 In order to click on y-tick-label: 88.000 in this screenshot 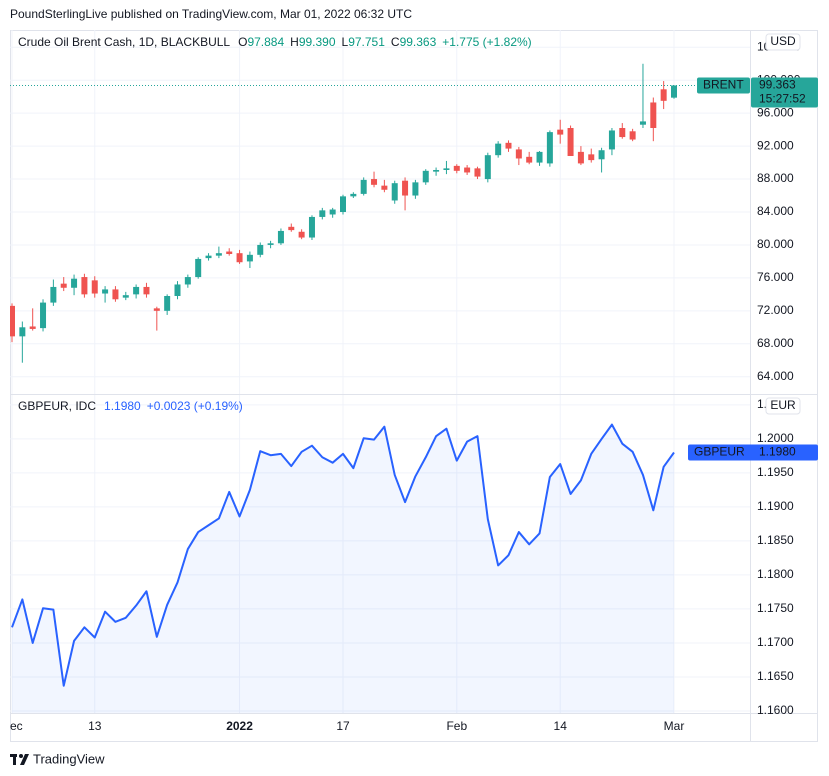, I will do `click(775, 178)`.